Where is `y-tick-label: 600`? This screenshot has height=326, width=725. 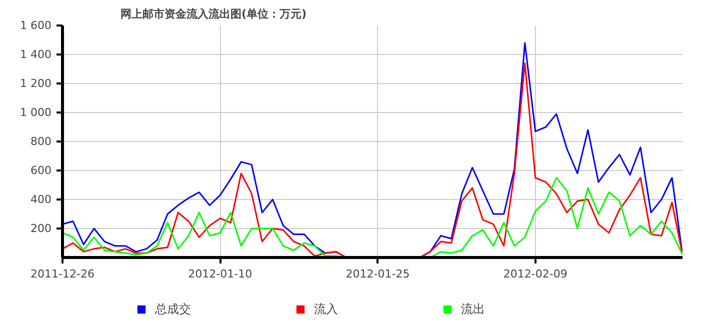
y-tick-label: 600 is located at coordinates (41, 170).